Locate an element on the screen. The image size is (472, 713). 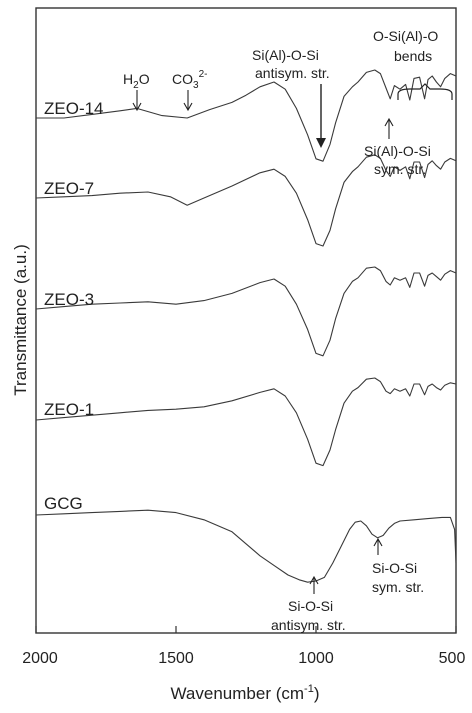
annotation-gcg-antisym-1: Si-O-Si is located at coordinates (310, 606).